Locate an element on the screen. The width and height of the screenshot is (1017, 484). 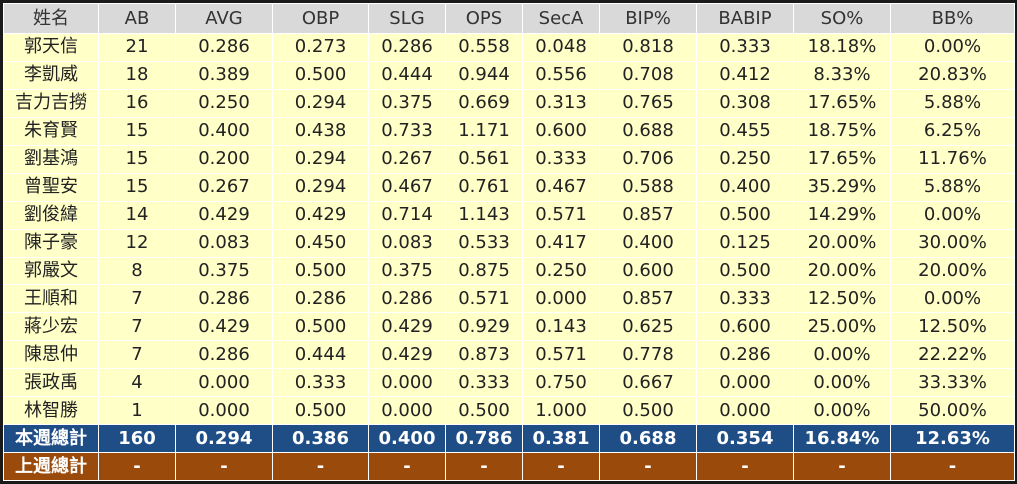
cell-obp: 0.333 is located at coordinates (320, 383).